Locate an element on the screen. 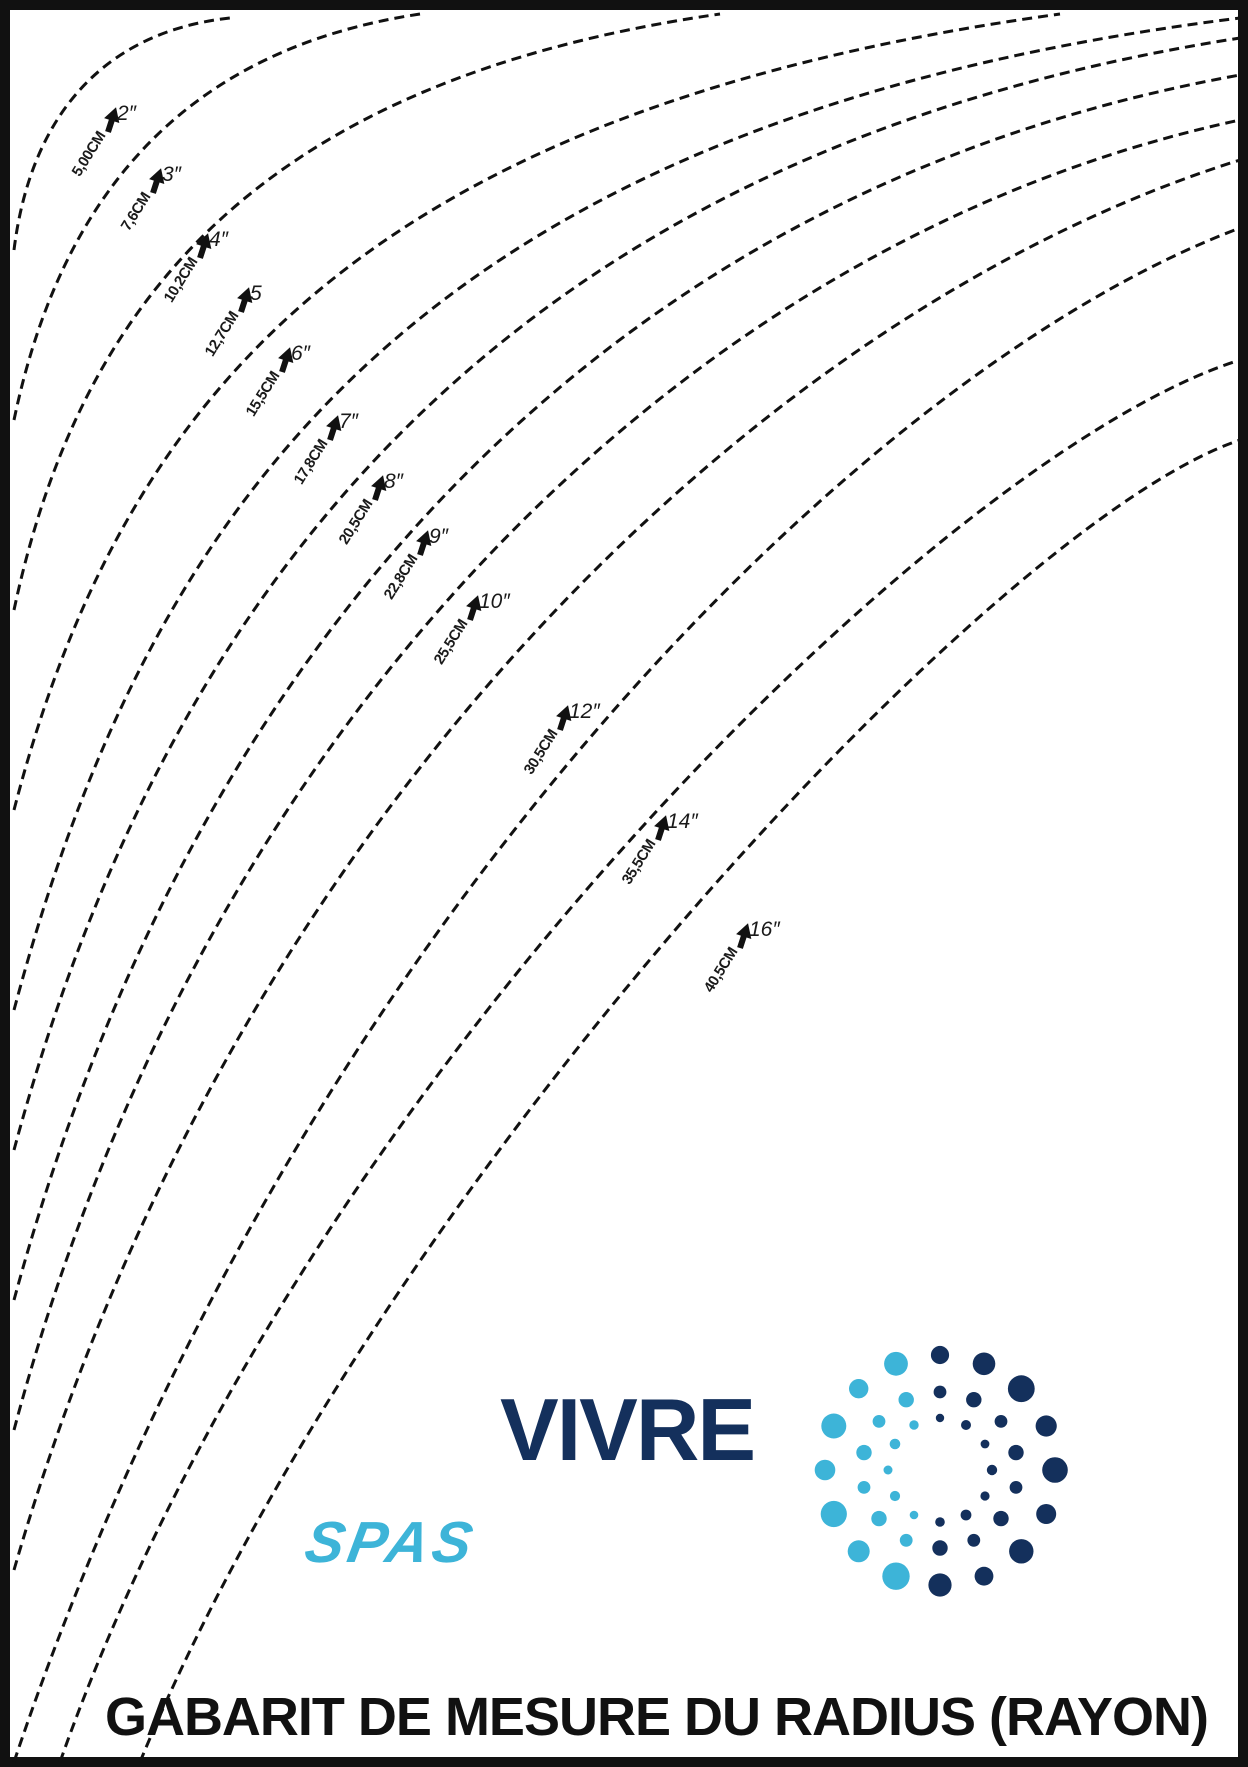 This screenshot has height=1767, width=1248. radius-inch-label: 6″ is located at coordinates (301, 353).